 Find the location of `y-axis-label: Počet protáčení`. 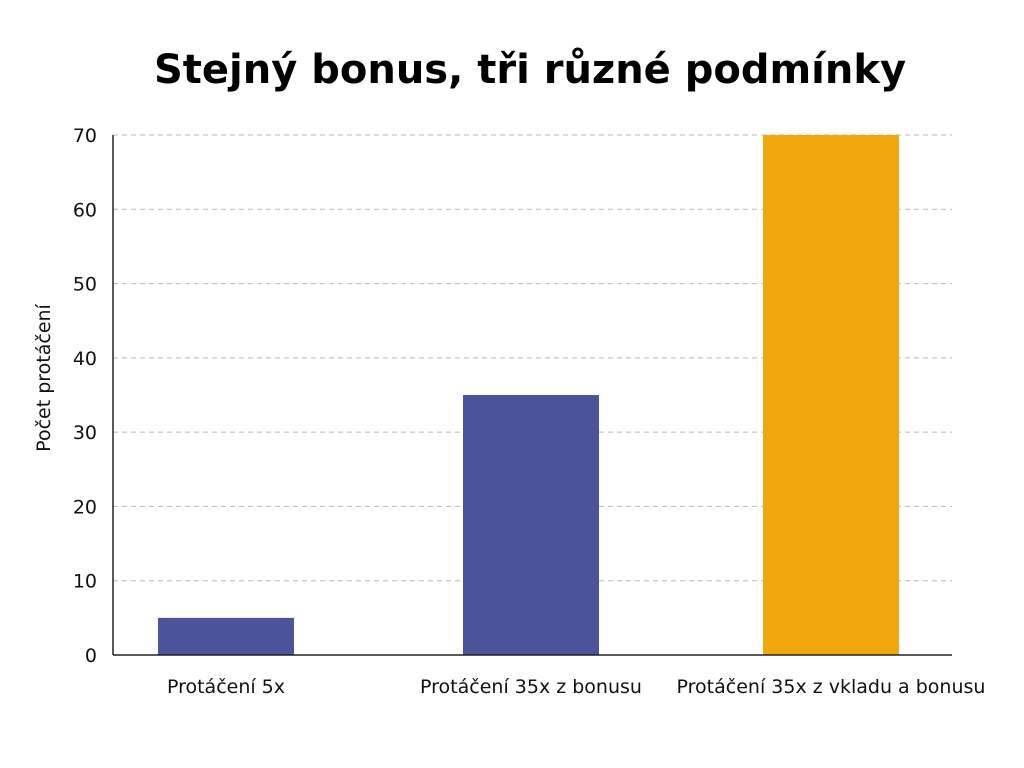

y-axis-label: Počet protáčení is located at coordinates (44, 377).